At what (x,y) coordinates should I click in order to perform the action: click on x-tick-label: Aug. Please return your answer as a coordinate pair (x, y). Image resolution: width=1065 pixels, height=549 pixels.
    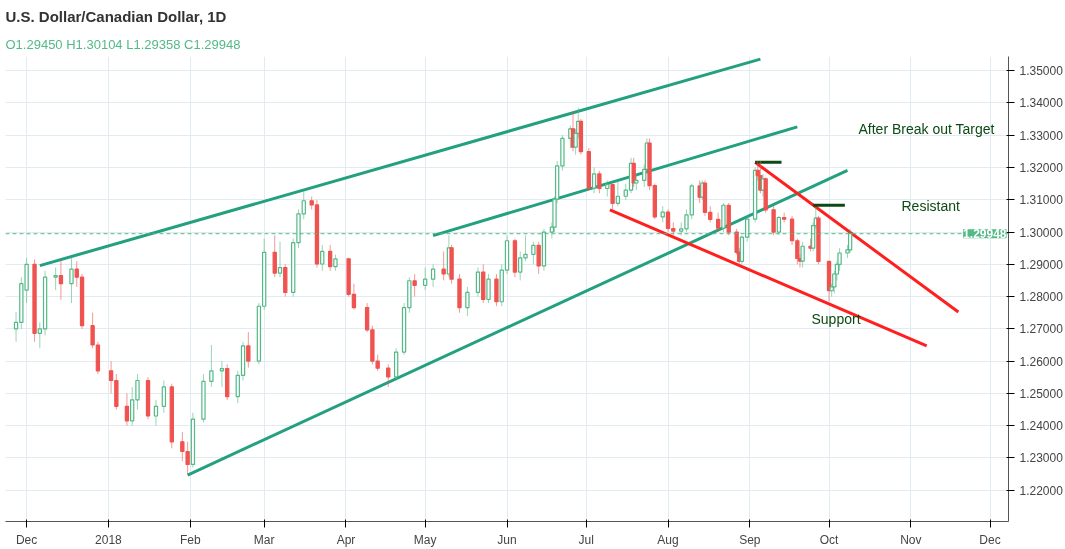
    Looking at the image, I should click on (668, 539).